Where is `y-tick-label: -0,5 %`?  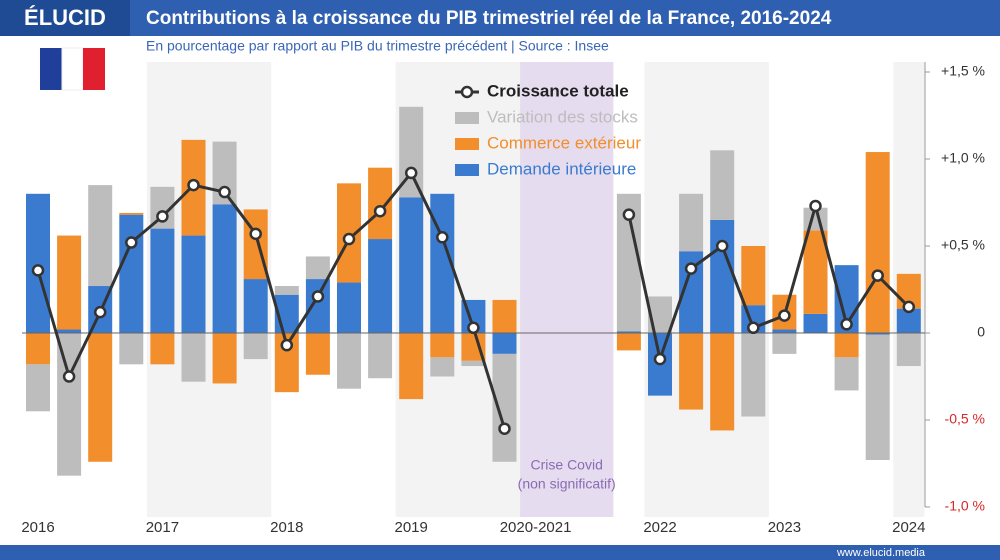 y-tick-label: -0,5 % is located at coordinates (965, 419).